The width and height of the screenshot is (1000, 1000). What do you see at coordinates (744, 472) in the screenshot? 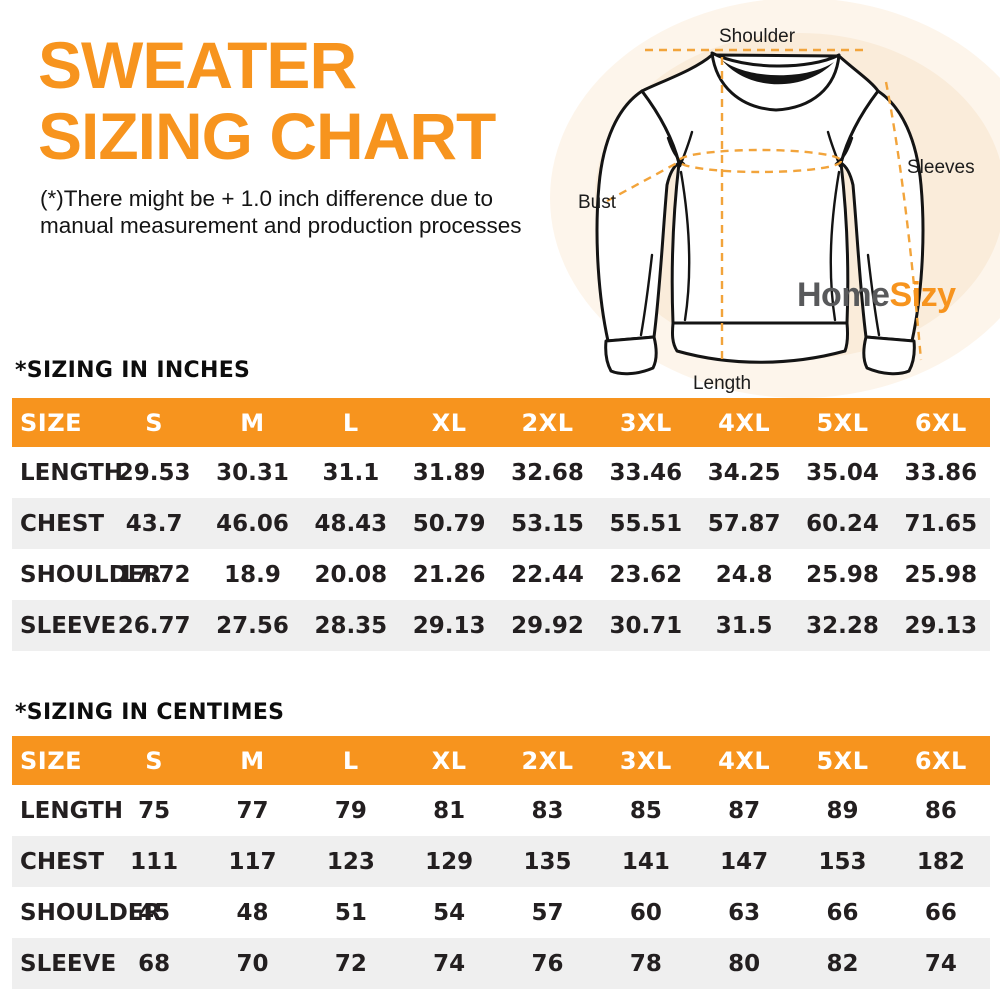
I see `value-cell: 34.25` at bounding box center [744, 472].